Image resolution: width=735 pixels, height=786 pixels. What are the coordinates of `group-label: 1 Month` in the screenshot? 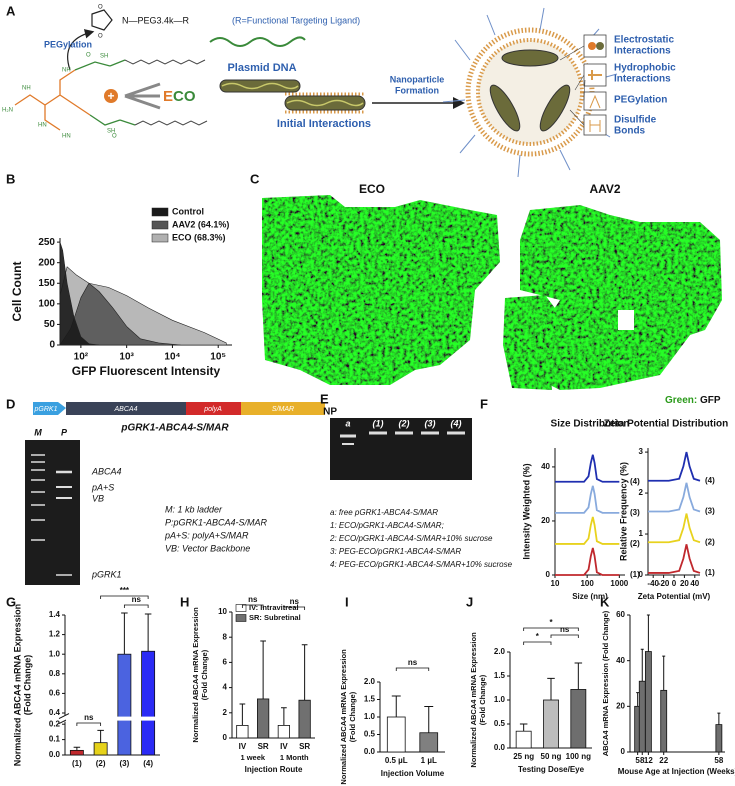 It's located at (294, 757).